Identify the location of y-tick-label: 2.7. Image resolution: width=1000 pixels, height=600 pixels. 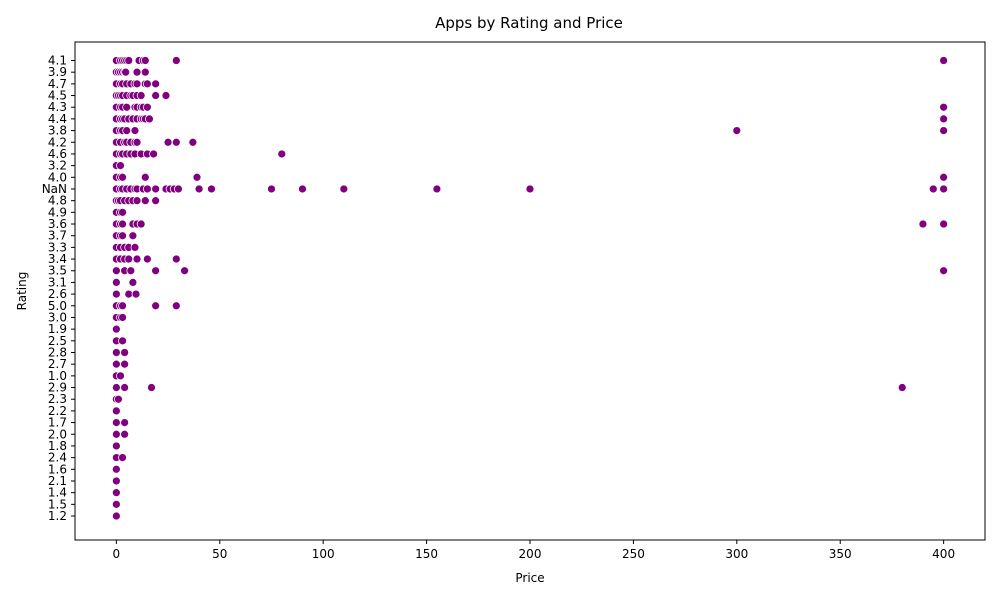
(57, 364).